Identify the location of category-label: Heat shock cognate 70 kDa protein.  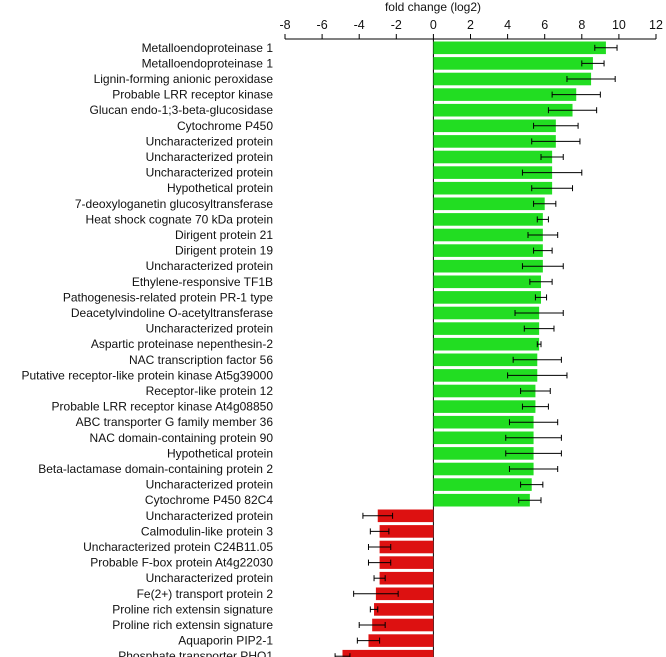
(179, 219).